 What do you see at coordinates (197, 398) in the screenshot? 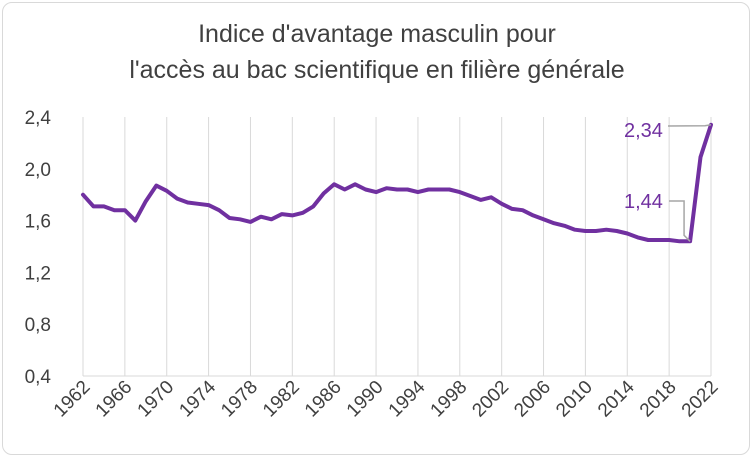
I see `x-tick-label: 1974` at bounding box center [197, 398].